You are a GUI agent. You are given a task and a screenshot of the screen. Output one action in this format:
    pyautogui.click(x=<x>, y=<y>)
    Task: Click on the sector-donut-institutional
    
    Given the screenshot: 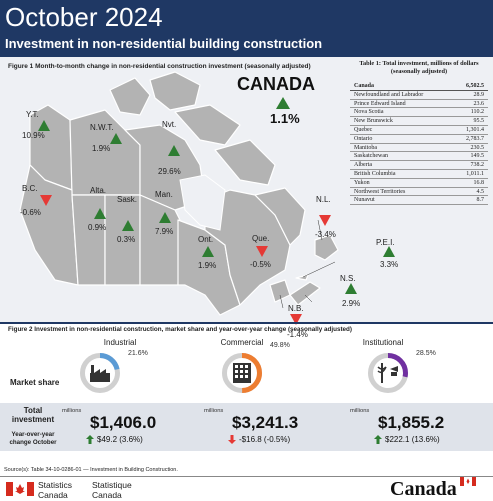 What is the action you would take?
    pyautogui.click(x=388, y=373)
    